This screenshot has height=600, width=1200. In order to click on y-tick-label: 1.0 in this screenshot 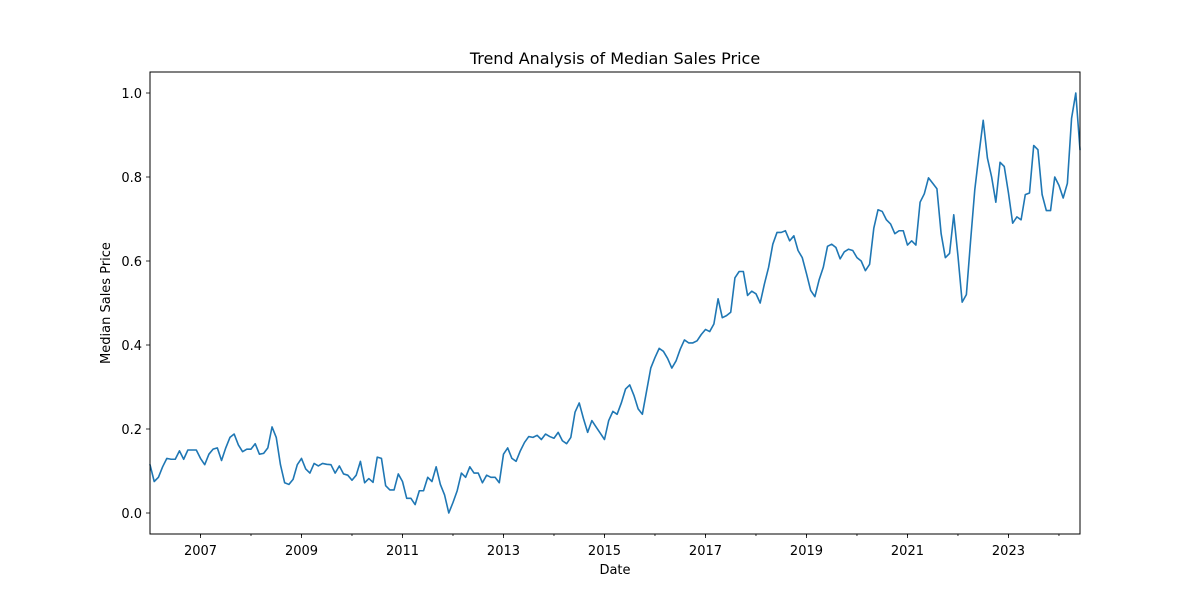, I will do `click(131, 94)`.